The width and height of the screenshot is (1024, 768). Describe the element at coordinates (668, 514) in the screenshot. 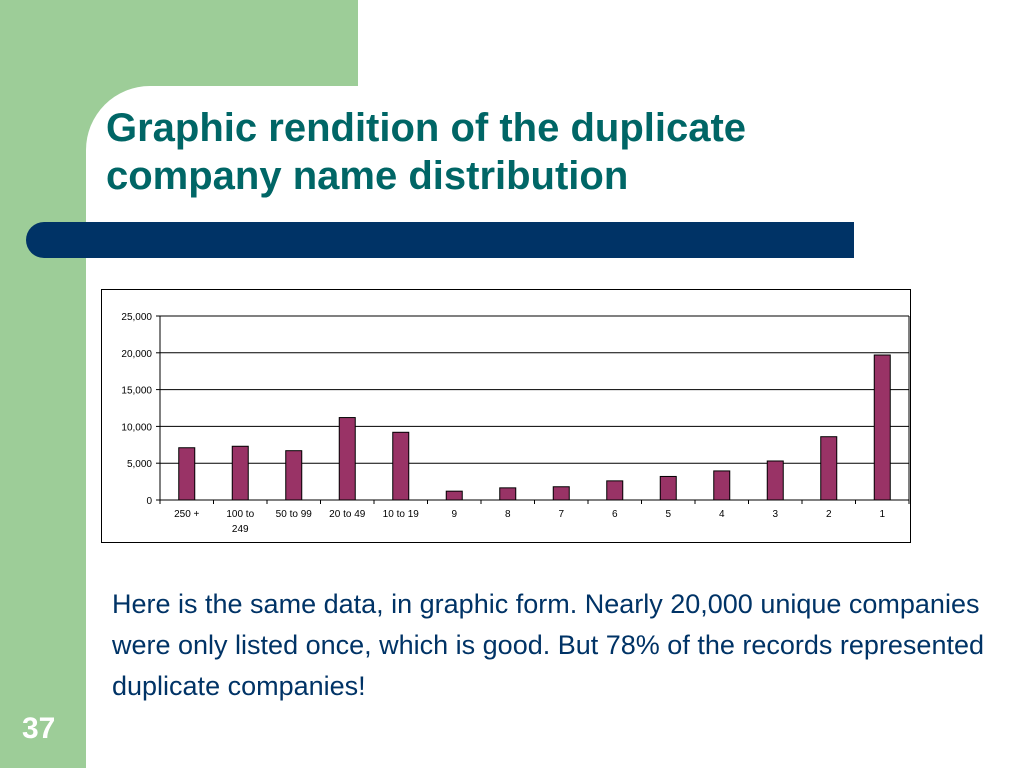

I see `x-tick-label: 5` at that location.